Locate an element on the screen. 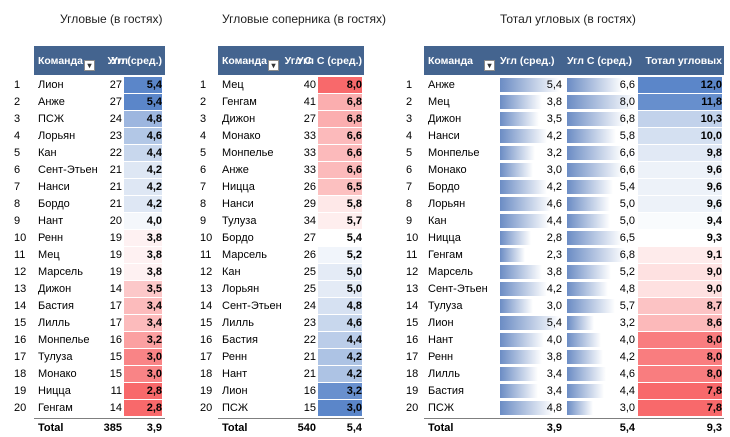  corners-avg-cell: 3,0 is located at coordinates (554, 170).